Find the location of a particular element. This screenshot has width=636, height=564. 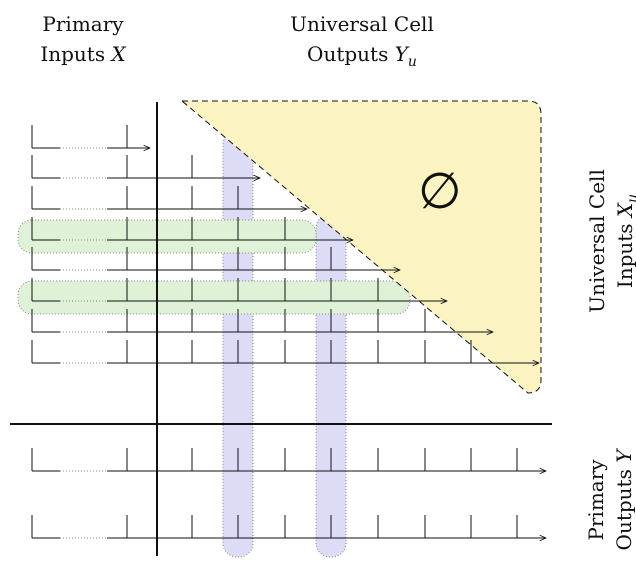

universal-outputs-var: Y is located at coordinates (401, 54).